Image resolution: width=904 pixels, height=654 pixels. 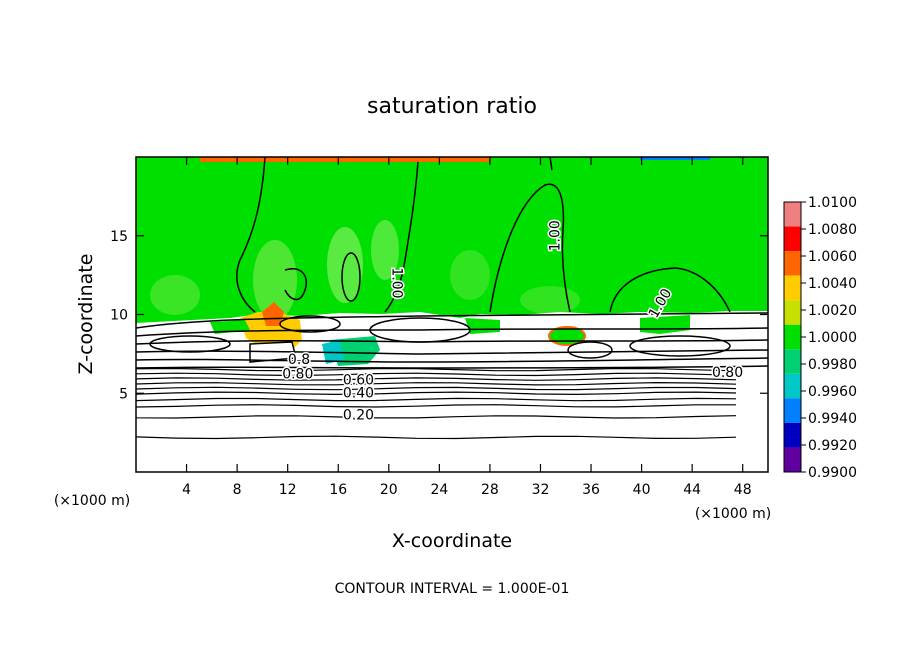 I want to click on contour-label: 0.40, so click(x=358, y=393).